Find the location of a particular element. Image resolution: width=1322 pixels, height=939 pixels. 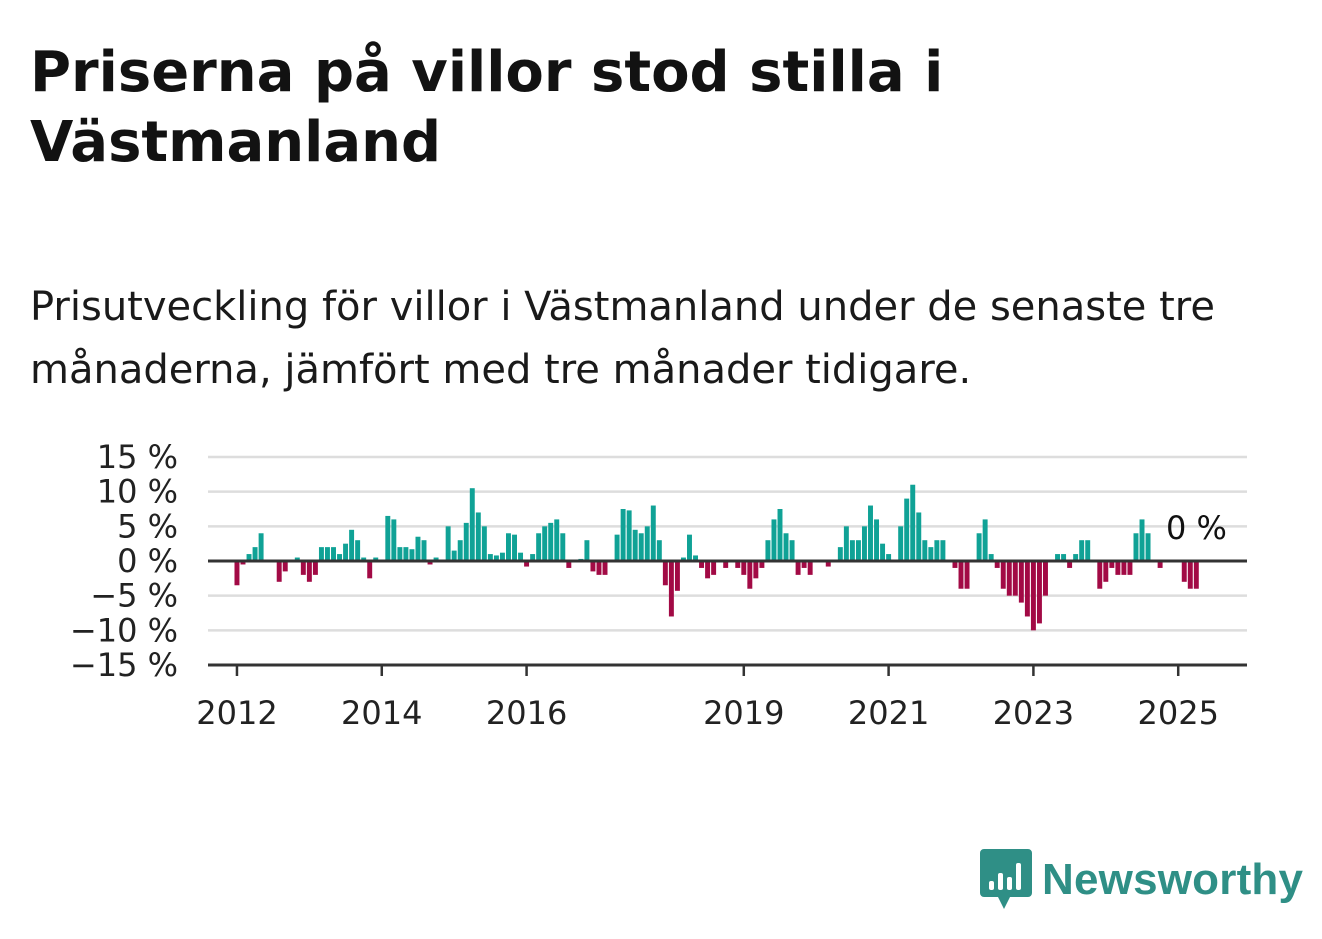

y-tick-label: −5 % is located at coordinates (134, 596).